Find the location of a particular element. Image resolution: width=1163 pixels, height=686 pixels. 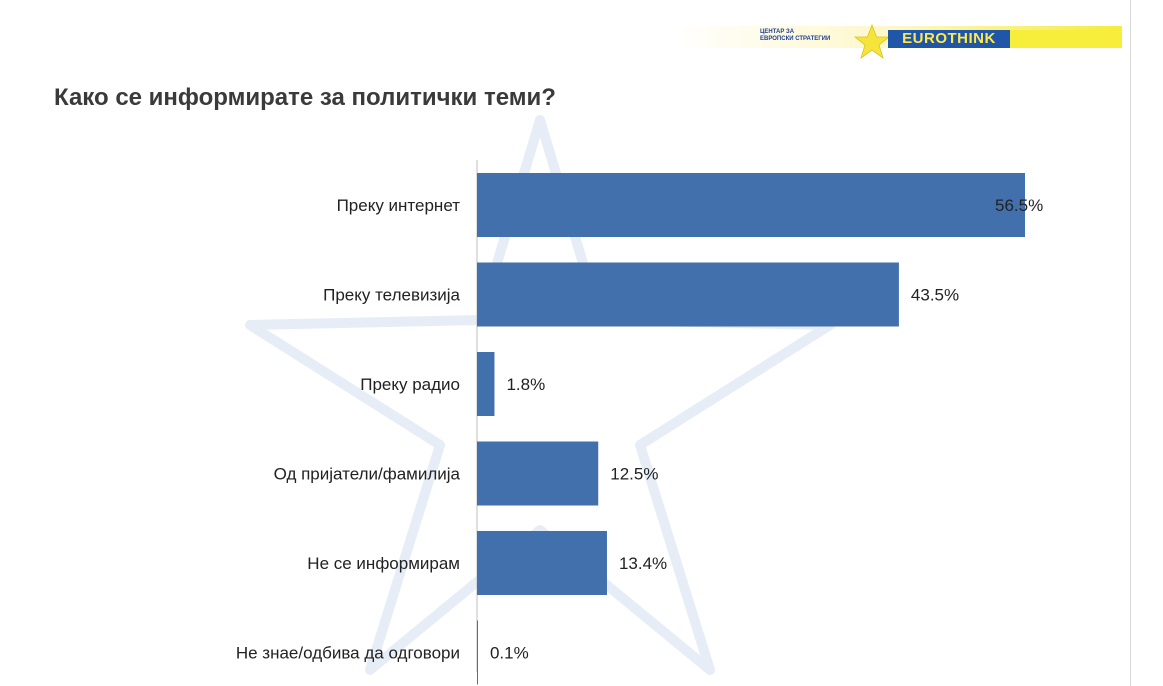

value-label-3: 12.5% is located at coordinates (634, 474).